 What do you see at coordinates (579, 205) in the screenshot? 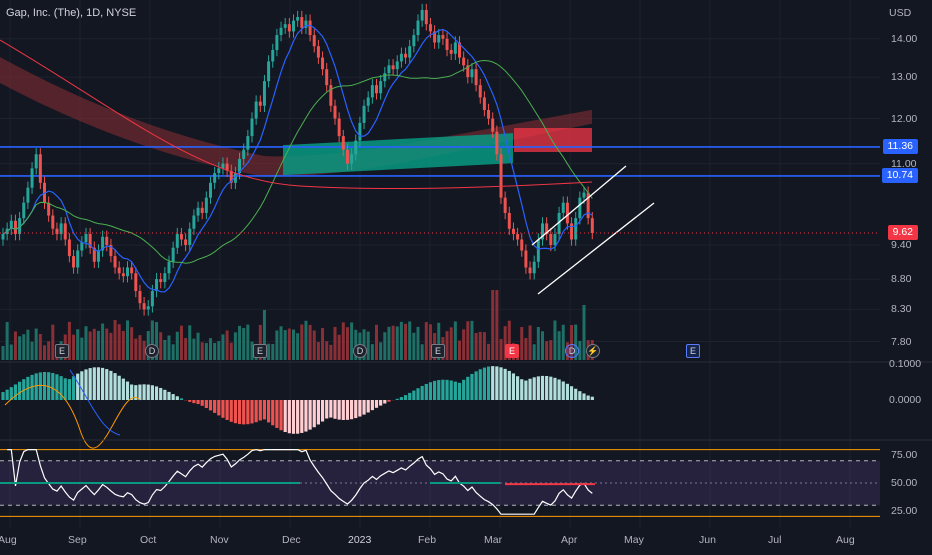
I see `channel-upper-line` at bounding box center [579, 205].